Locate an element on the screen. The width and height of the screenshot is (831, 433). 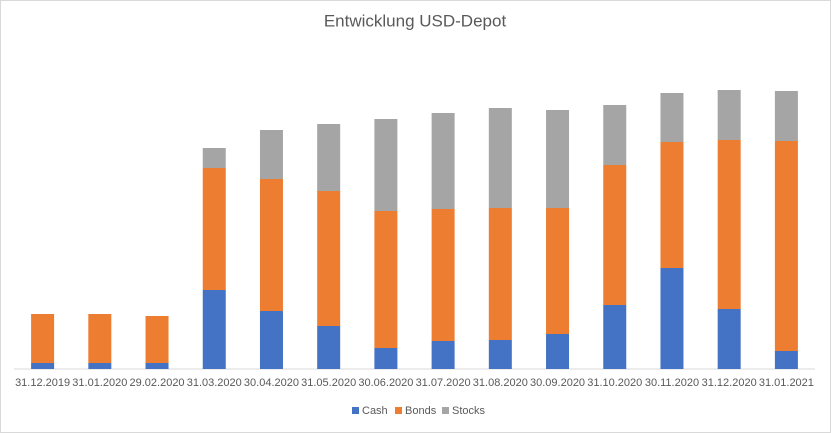
x-tick-label: 31.12.2019 is located at coordinates (42, 383).